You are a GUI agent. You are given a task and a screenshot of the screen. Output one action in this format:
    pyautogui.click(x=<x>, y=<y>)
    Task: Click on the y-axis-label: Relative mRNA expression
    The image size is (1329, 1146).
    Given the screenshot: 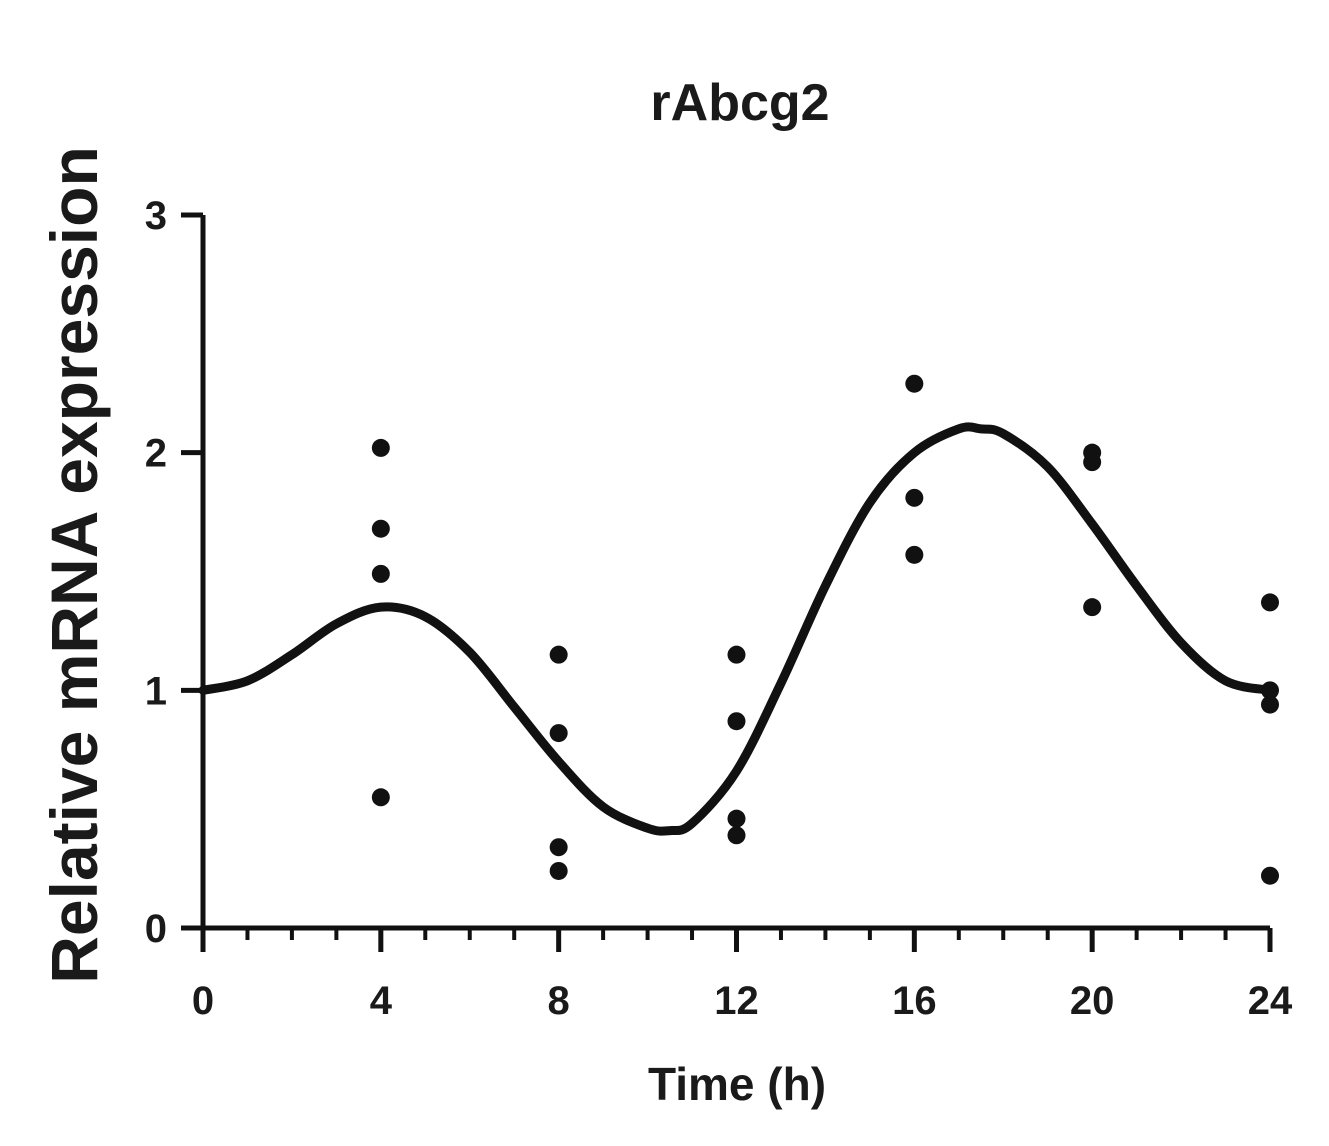 What is the action you would take?
    pyautogui.click(x=74, y=565)
    